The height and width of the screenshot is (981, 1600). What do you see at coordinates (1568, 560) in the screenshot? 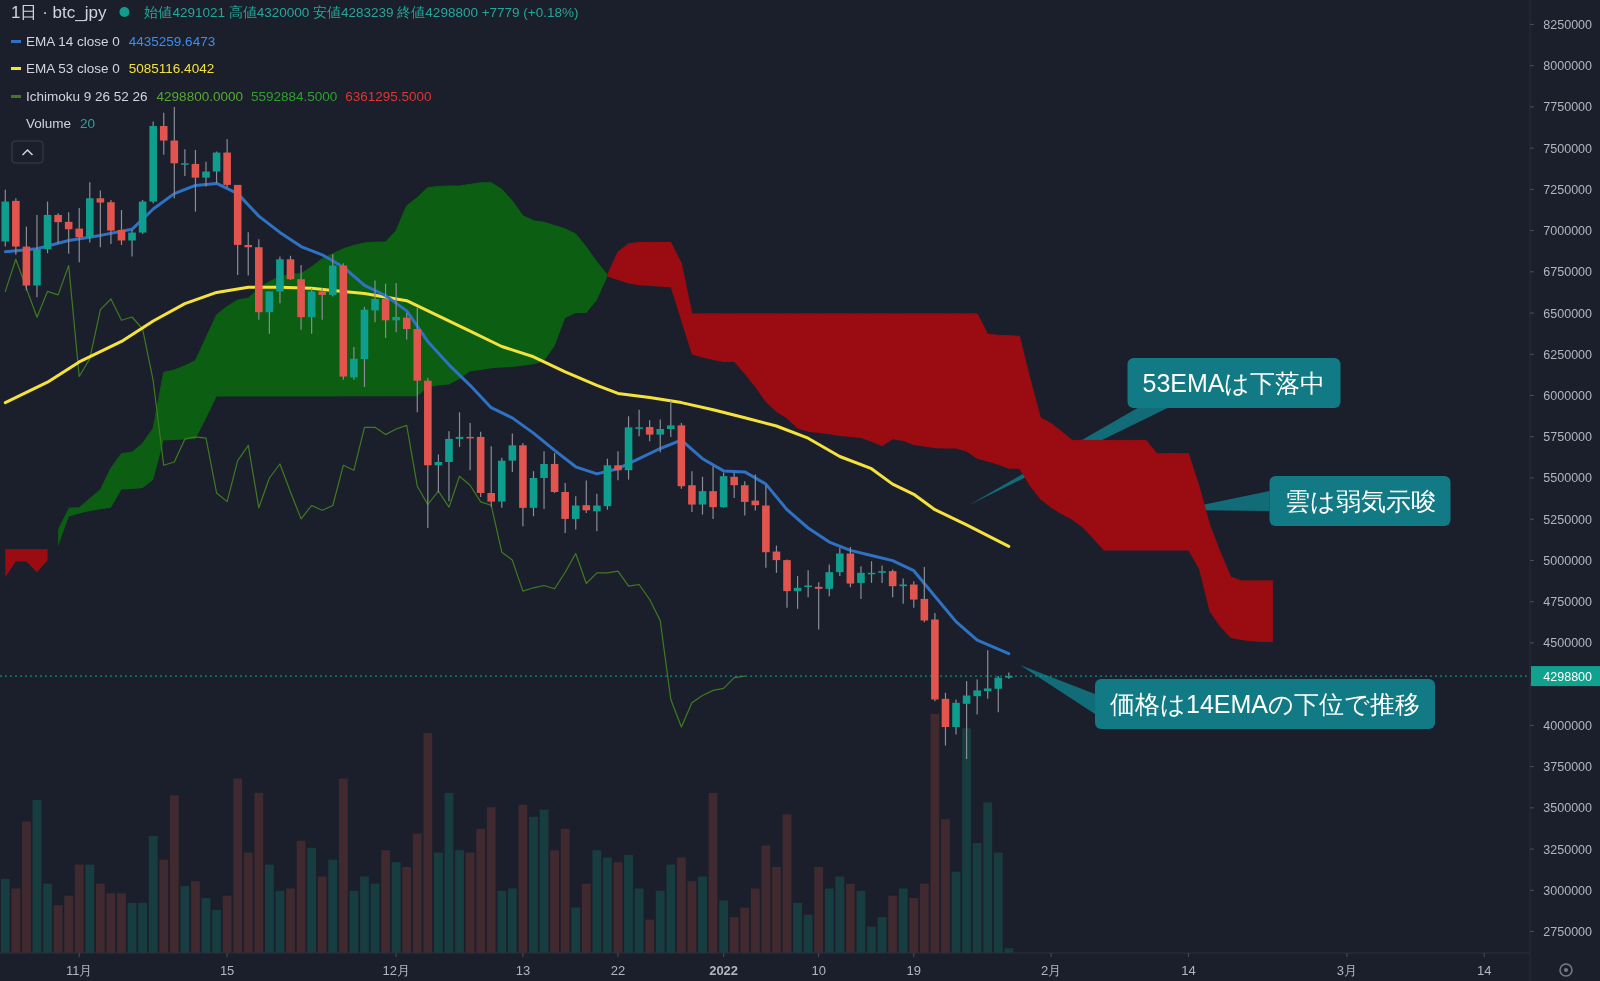
I see `y-tick-label: 5000000` at bounding box center [1568, 560].